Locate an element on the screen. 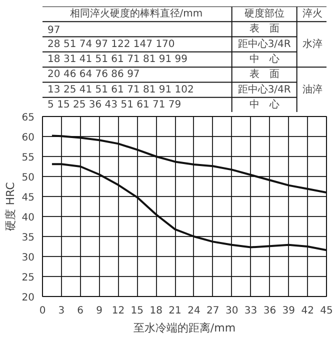 Image resolution: width=336 pixels, height=337 pixels. x-tick-label: 39 is located at coordinates (289, 311).